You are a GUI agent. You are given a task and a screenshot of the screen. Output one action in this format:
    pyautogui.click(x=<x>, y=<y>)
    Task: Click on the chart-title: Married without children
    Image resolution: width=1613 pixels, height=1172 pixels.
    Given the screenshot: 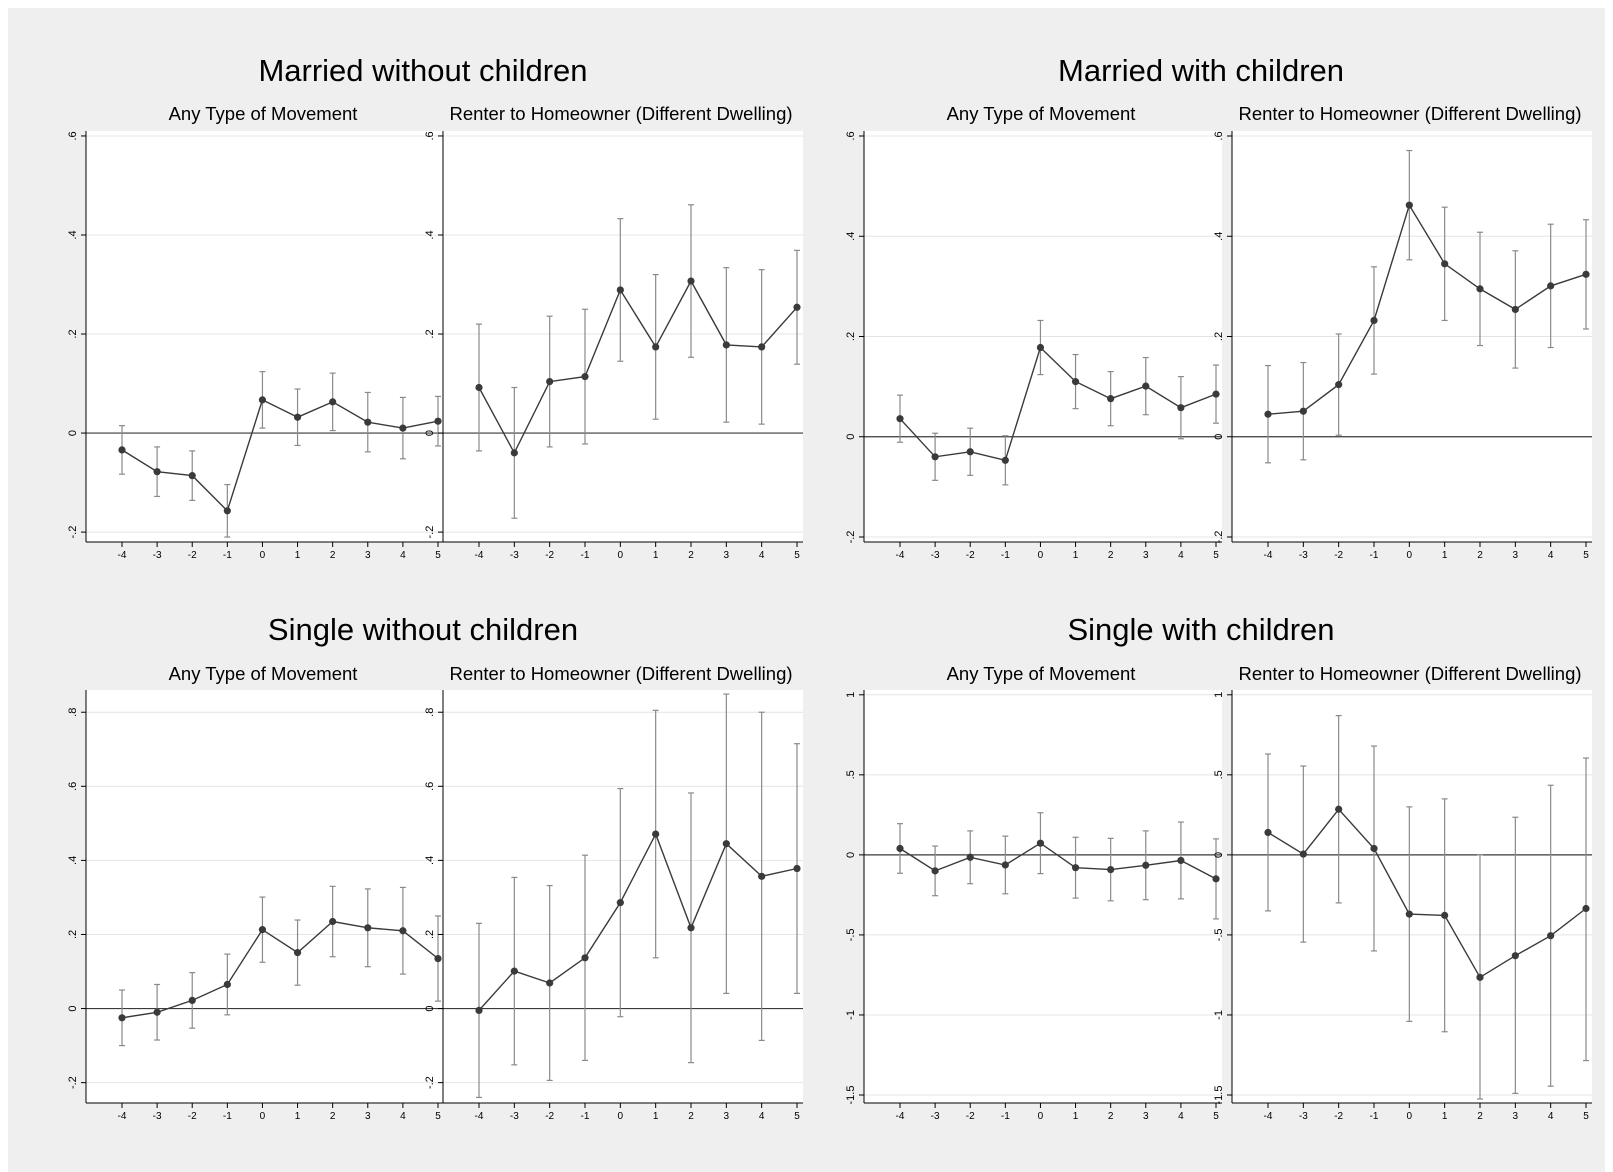 What is the action you would take?
    pyautogui.click(x=422, y=70)
    